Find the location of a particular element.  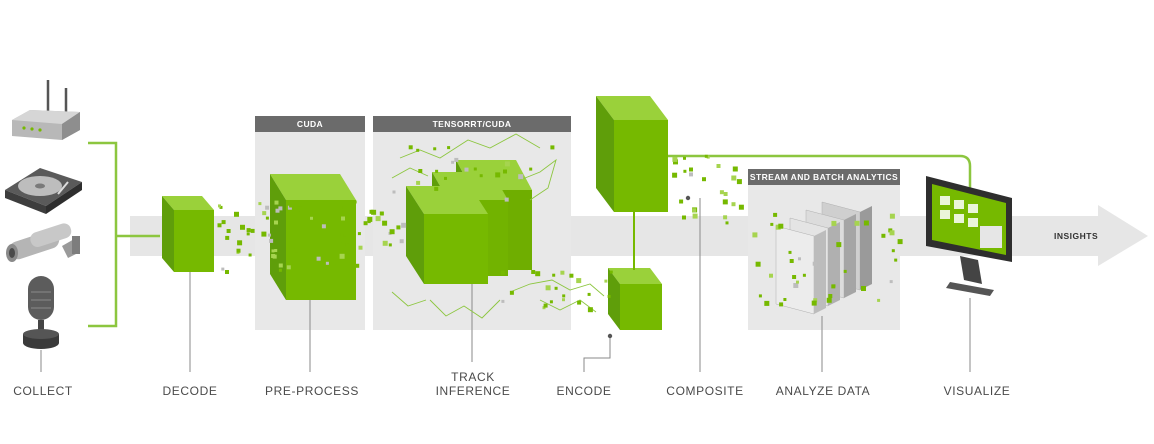

label-preprocess: PRE-PROCESS is located at coordinates (312, 391).